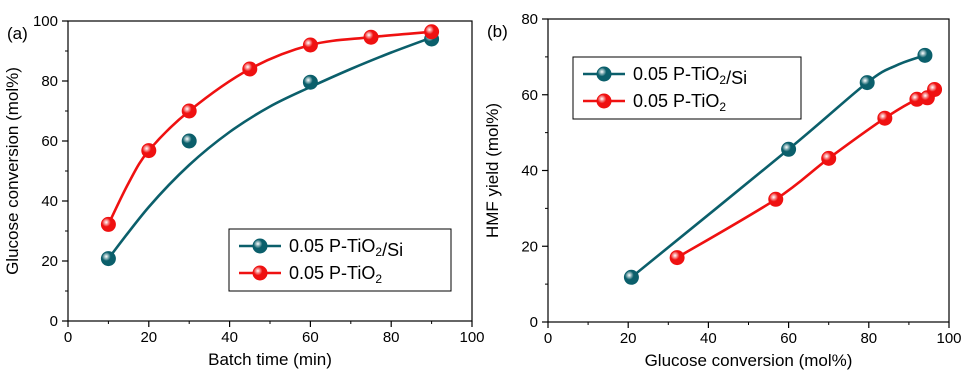 The height and width of the screenshot is (371, 969). Describe the element at coordinates (17, 33) in the screenshot. I see `panel-label: (a)` at that location.